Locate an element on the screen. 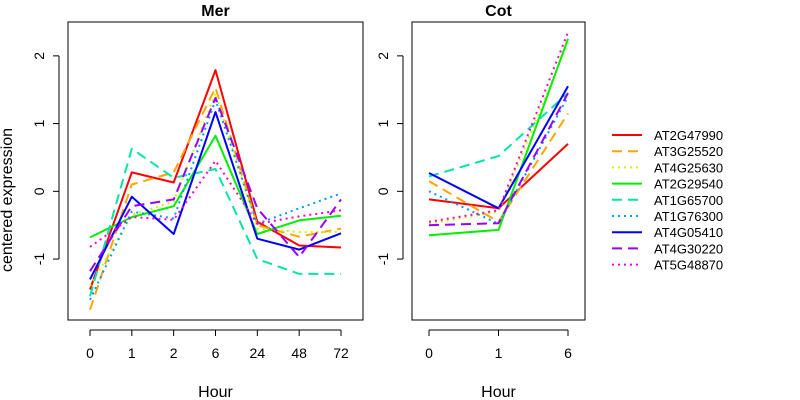 This screenshot has height=400, width=800. mer-x-tick-label: 24 is located at coordinates (258, 353).